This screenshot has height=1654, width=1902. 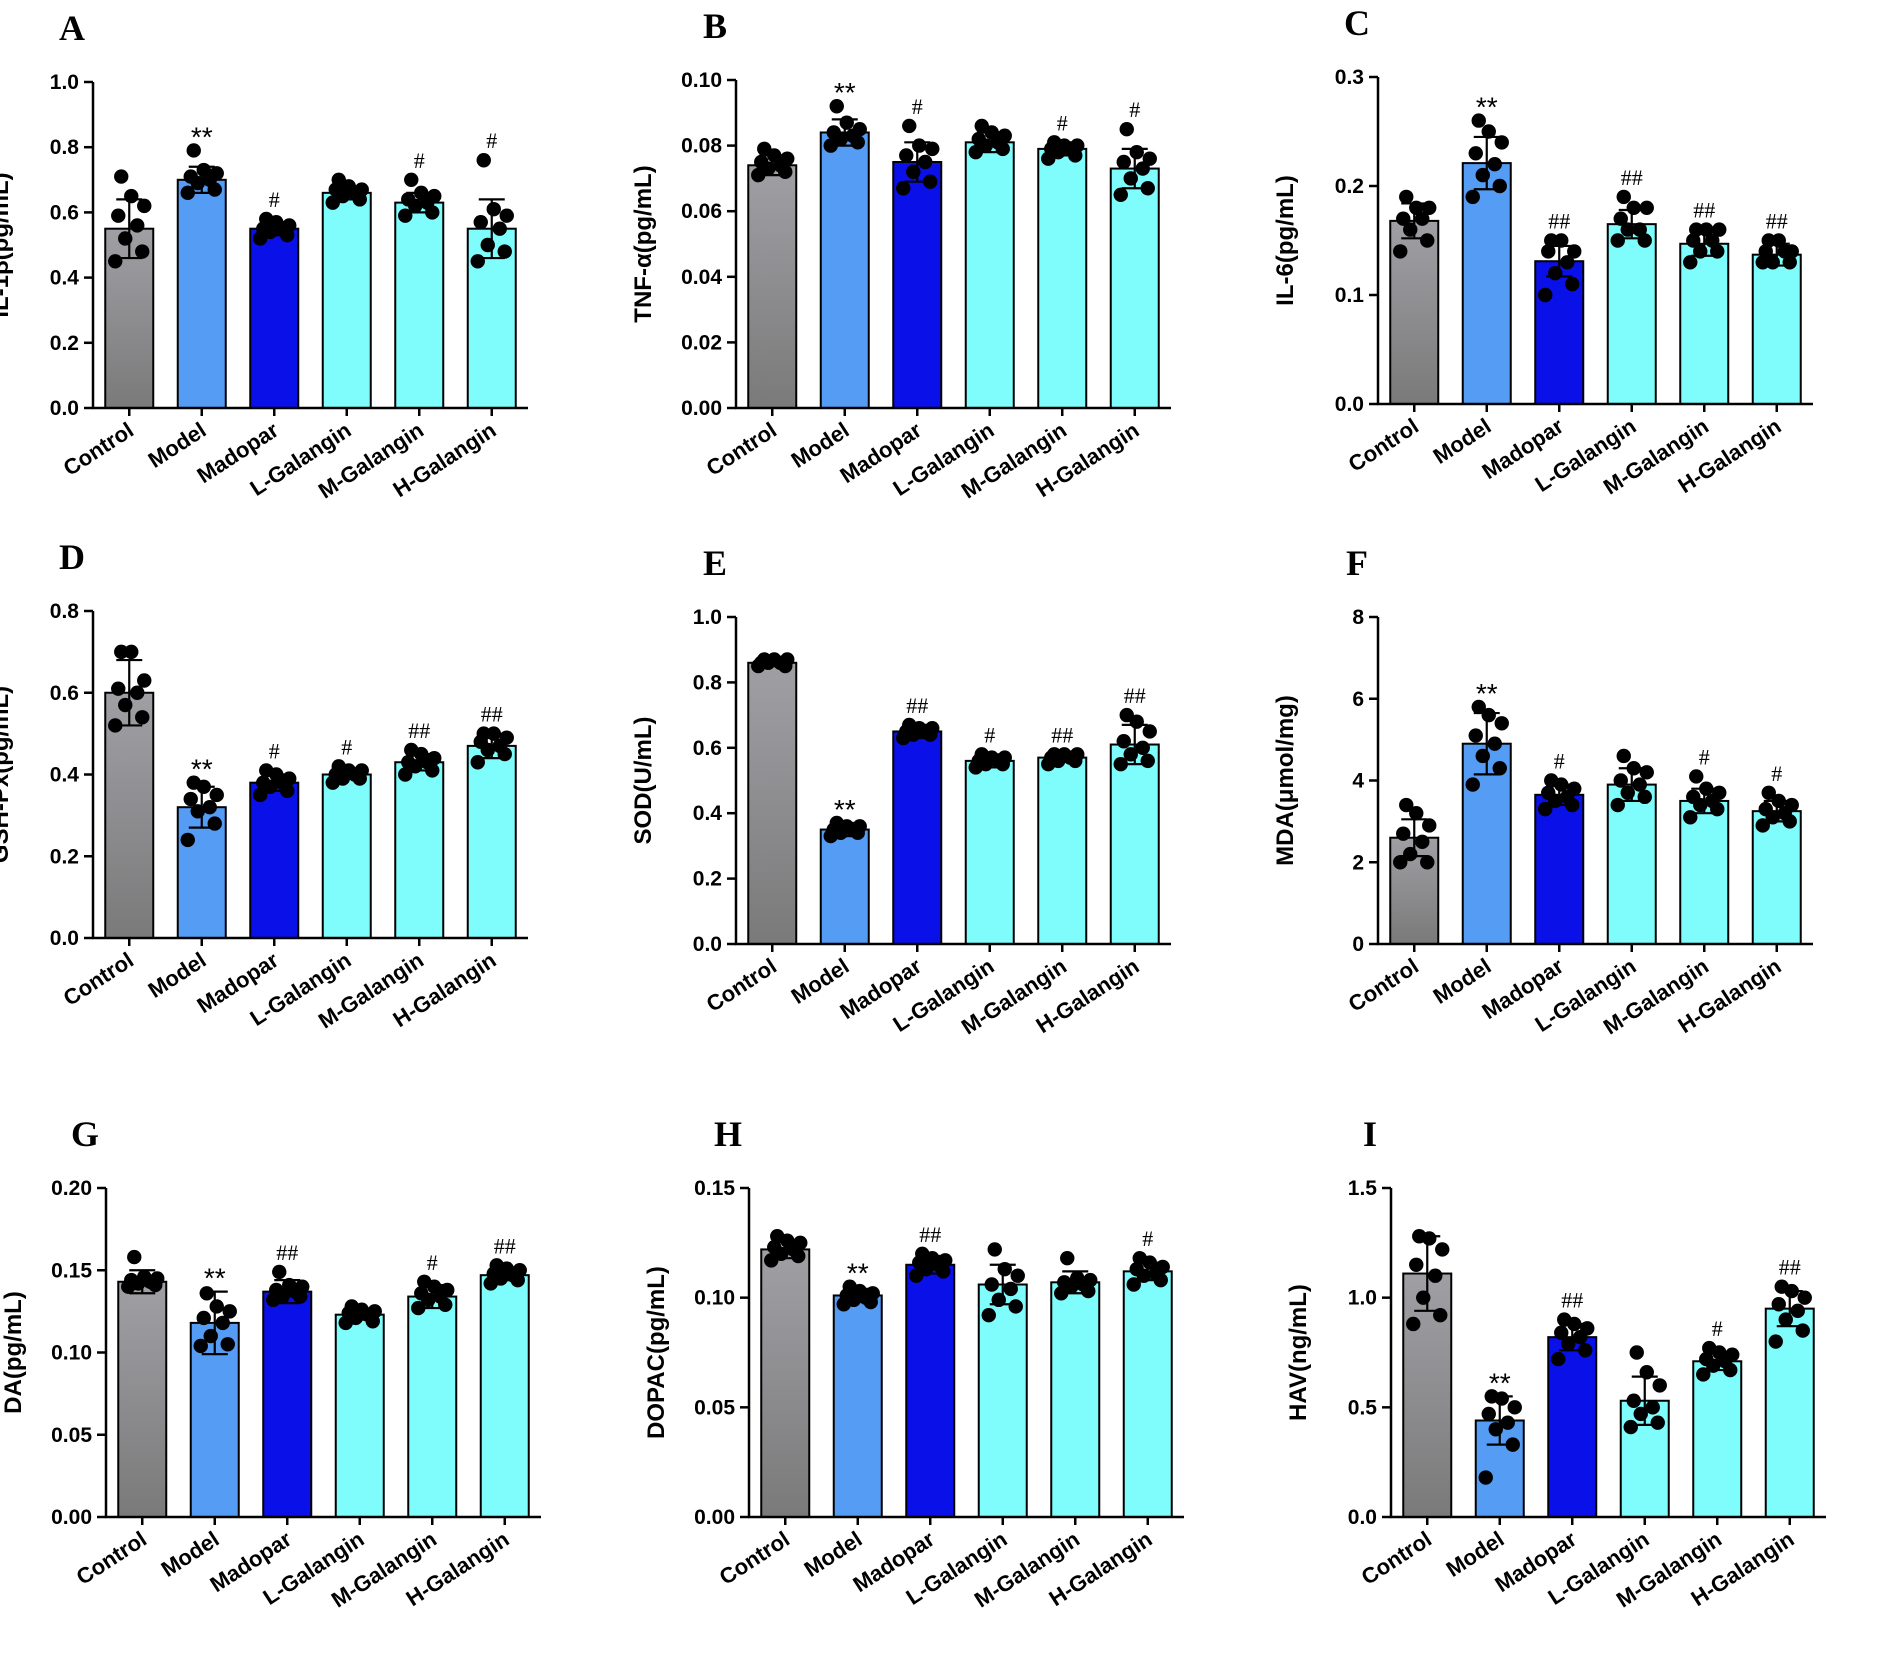 I want to click on y-tick-label: 0.8, so click(x=708, y=682).